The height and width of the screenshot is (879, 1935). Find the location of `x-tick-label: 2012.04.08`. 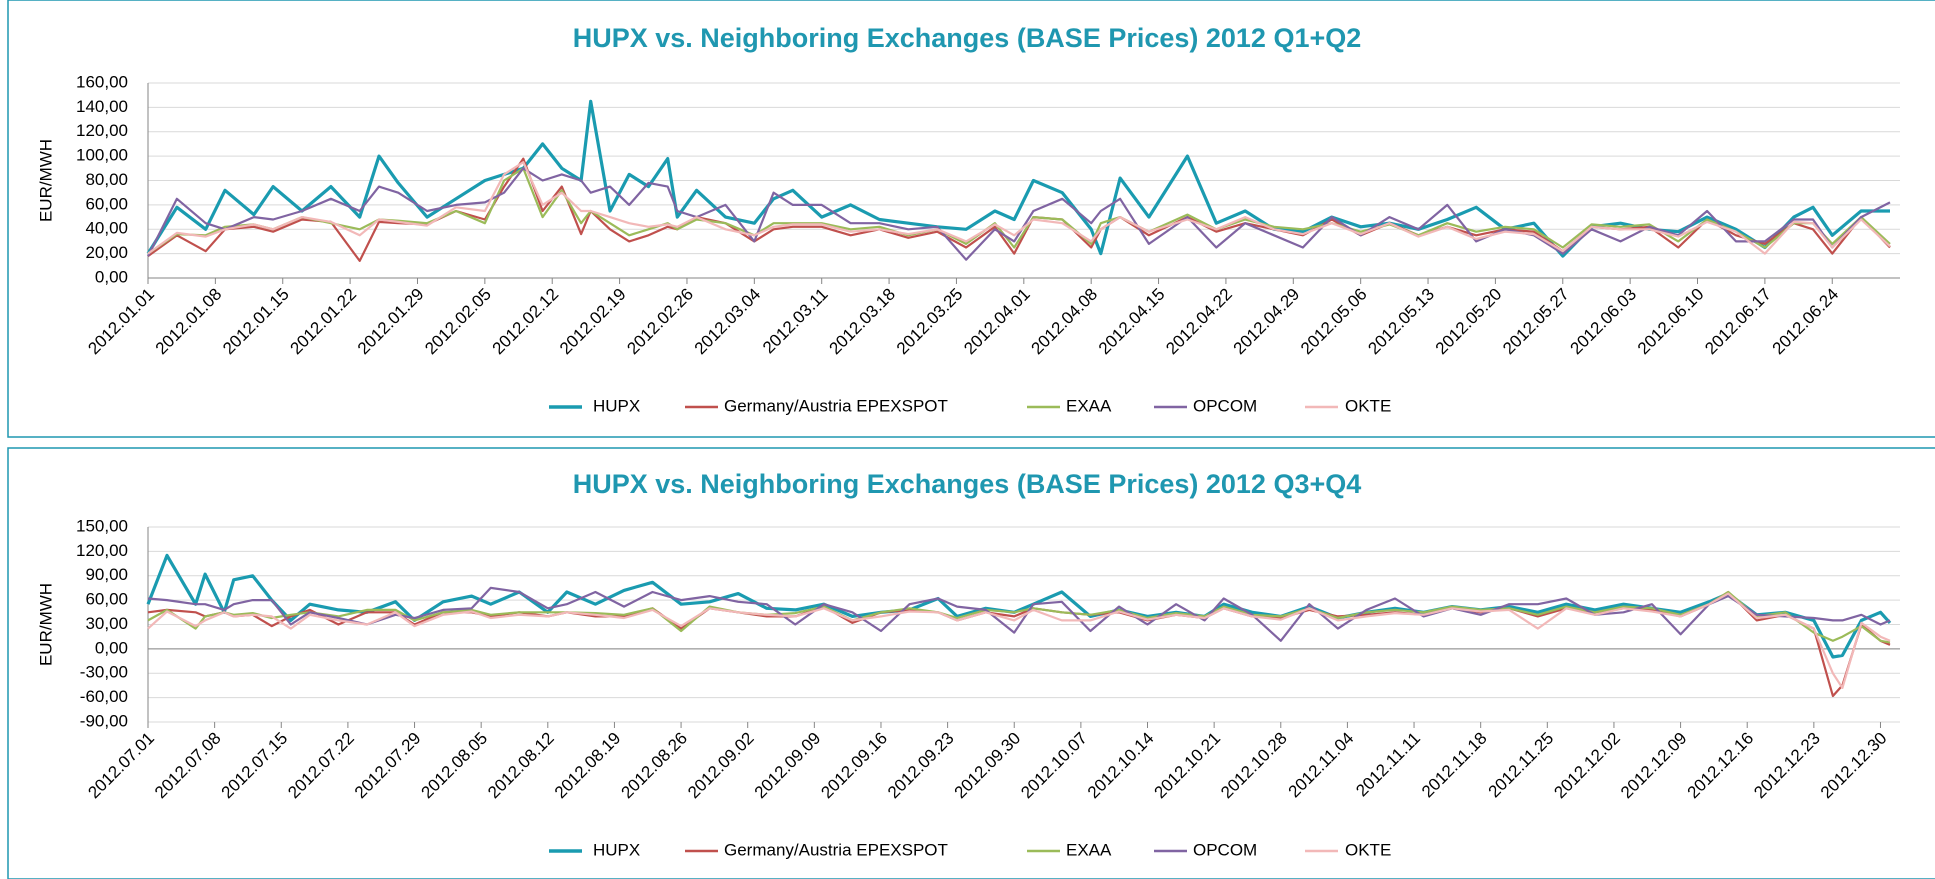

x-tick-label: 2012.04.08 is located at coordinates (1065, 322).